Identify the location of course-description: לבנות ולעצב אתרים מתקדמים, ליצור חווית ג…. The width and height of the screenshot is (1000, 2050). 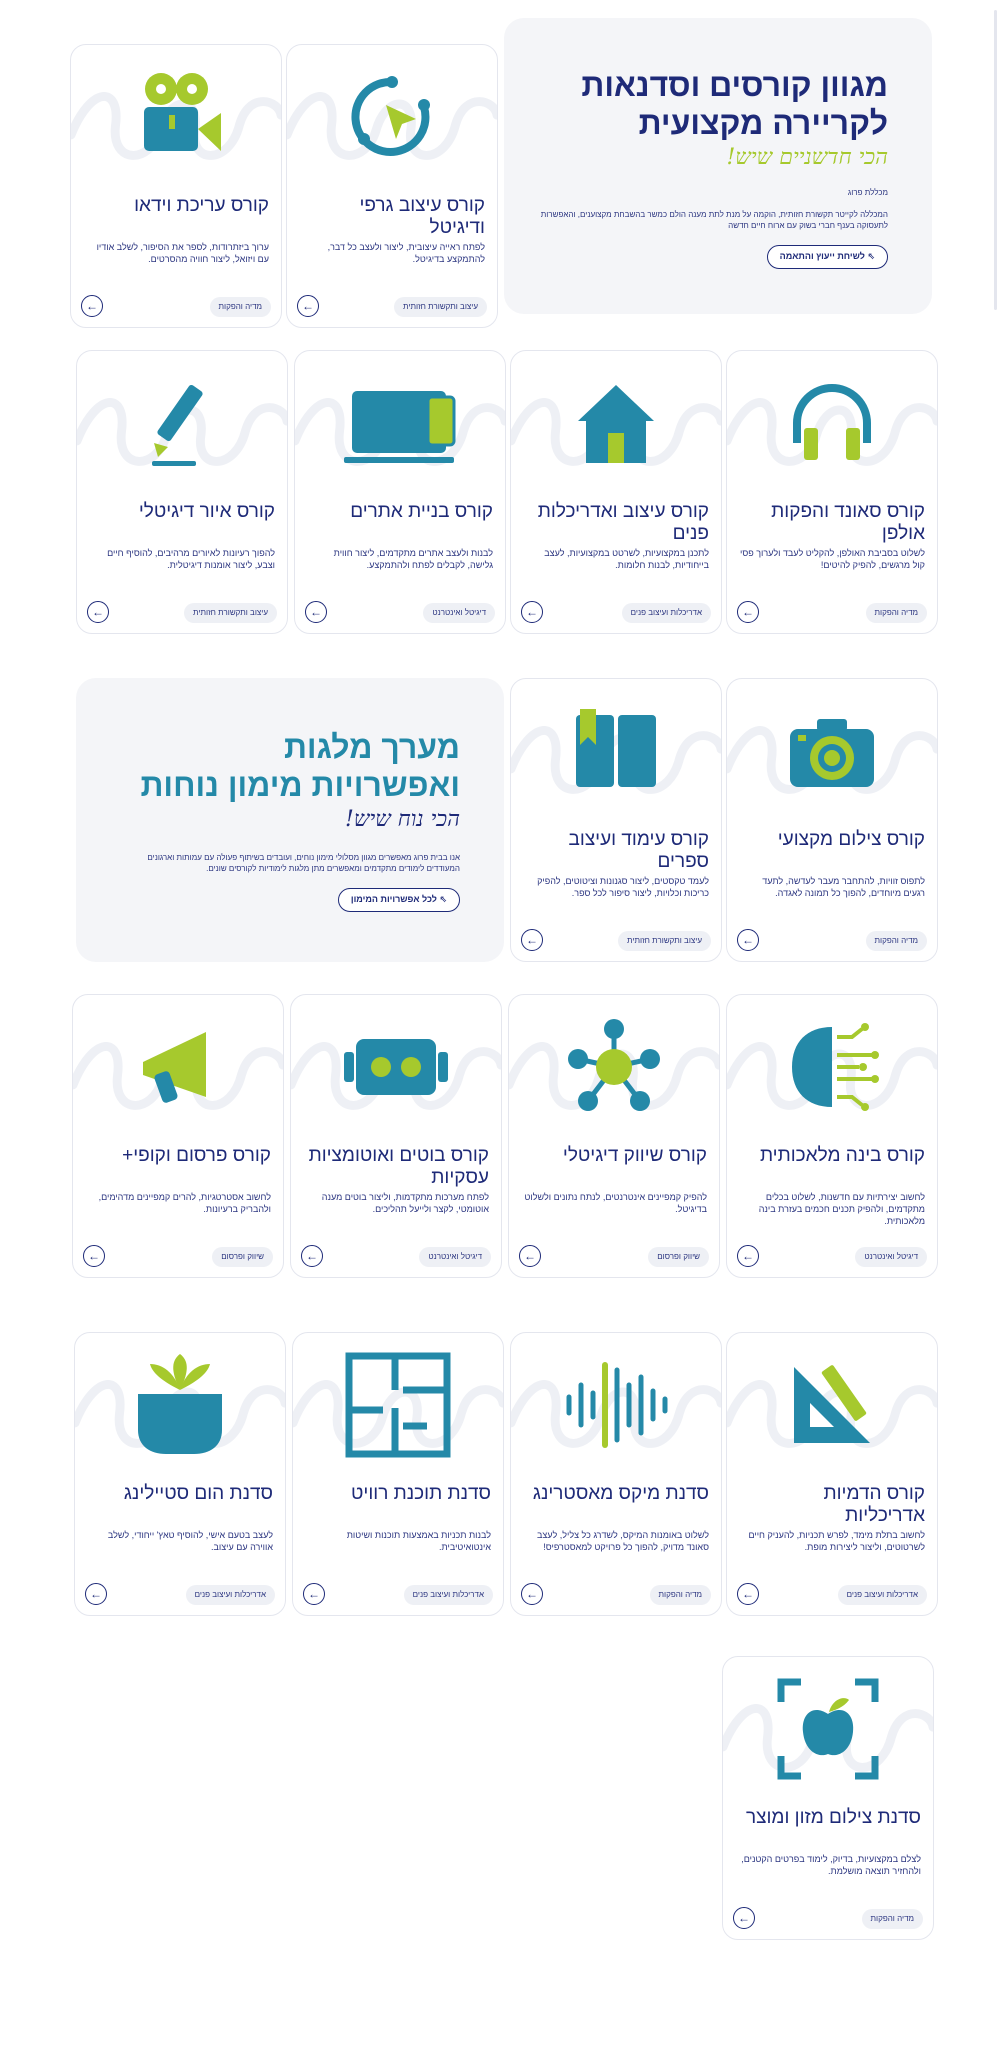
(413, 559).